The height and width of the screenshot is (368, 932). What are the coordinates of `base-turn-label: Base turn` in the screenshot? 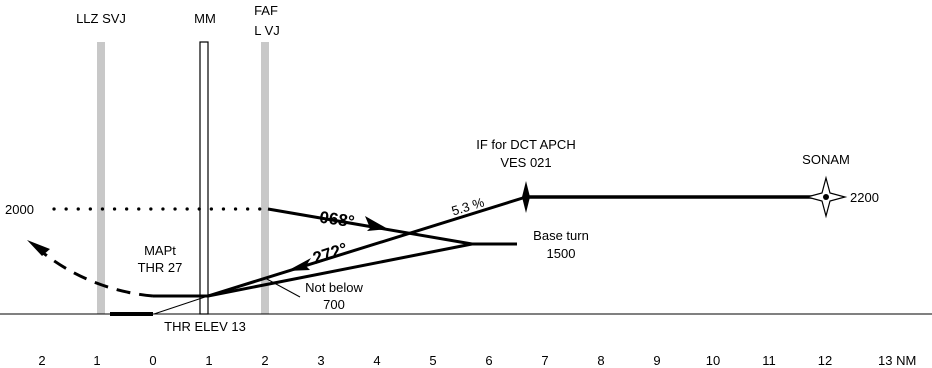 It's located at (561, 235).